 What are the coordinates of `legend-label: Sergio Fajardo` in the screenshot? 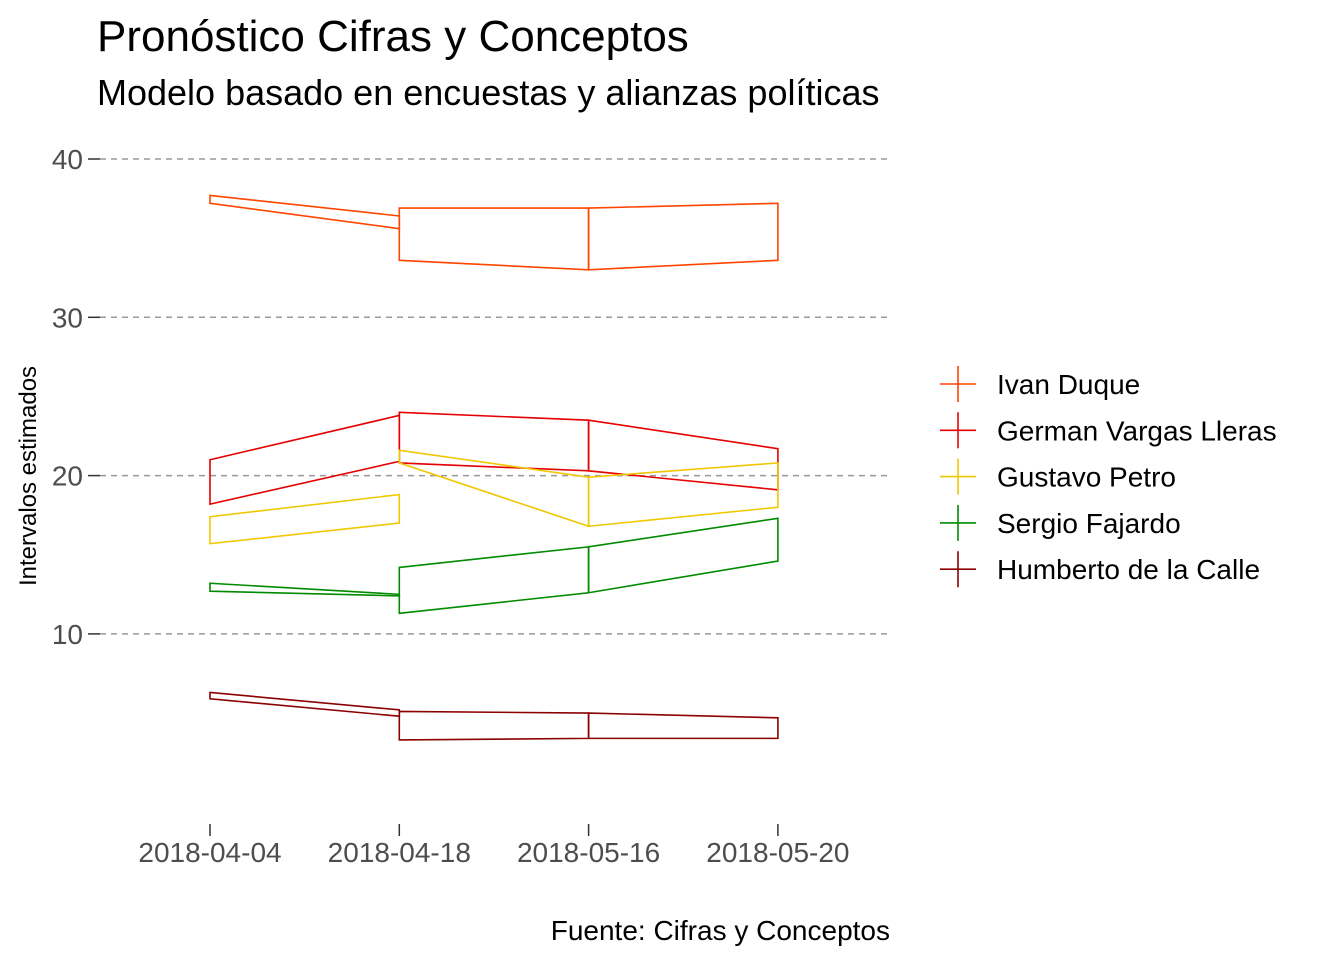 It's located at (1089, 523).